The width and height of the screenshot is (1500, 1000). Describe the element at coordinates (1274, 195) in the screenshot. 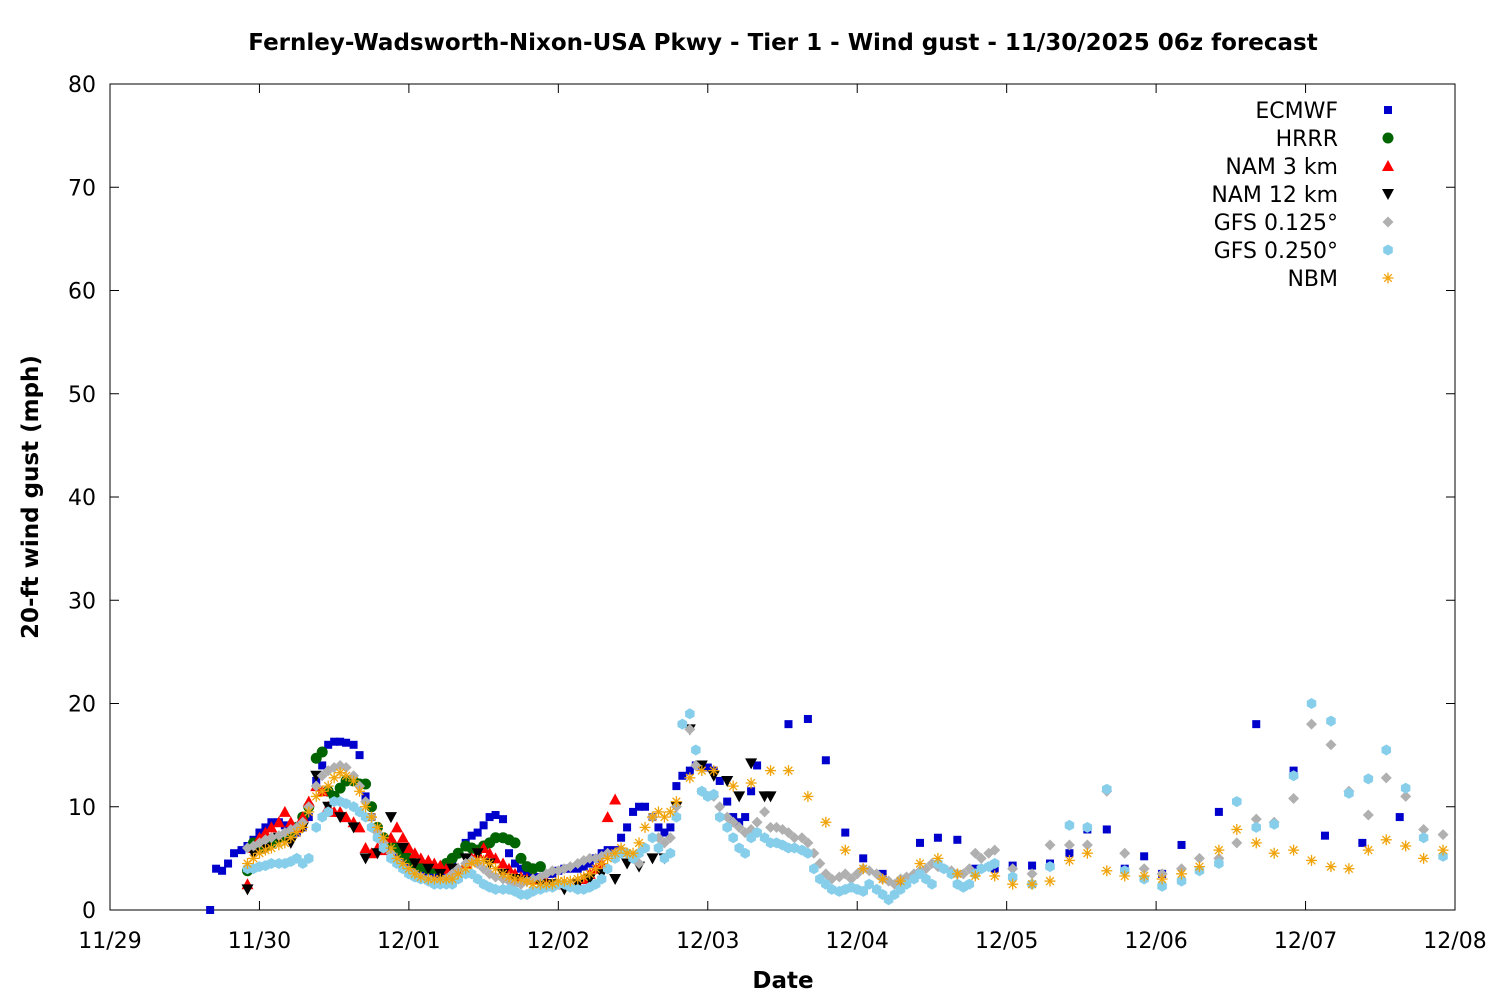

I see `legend-label-nam-12-km: NAM 12 km` at that location.